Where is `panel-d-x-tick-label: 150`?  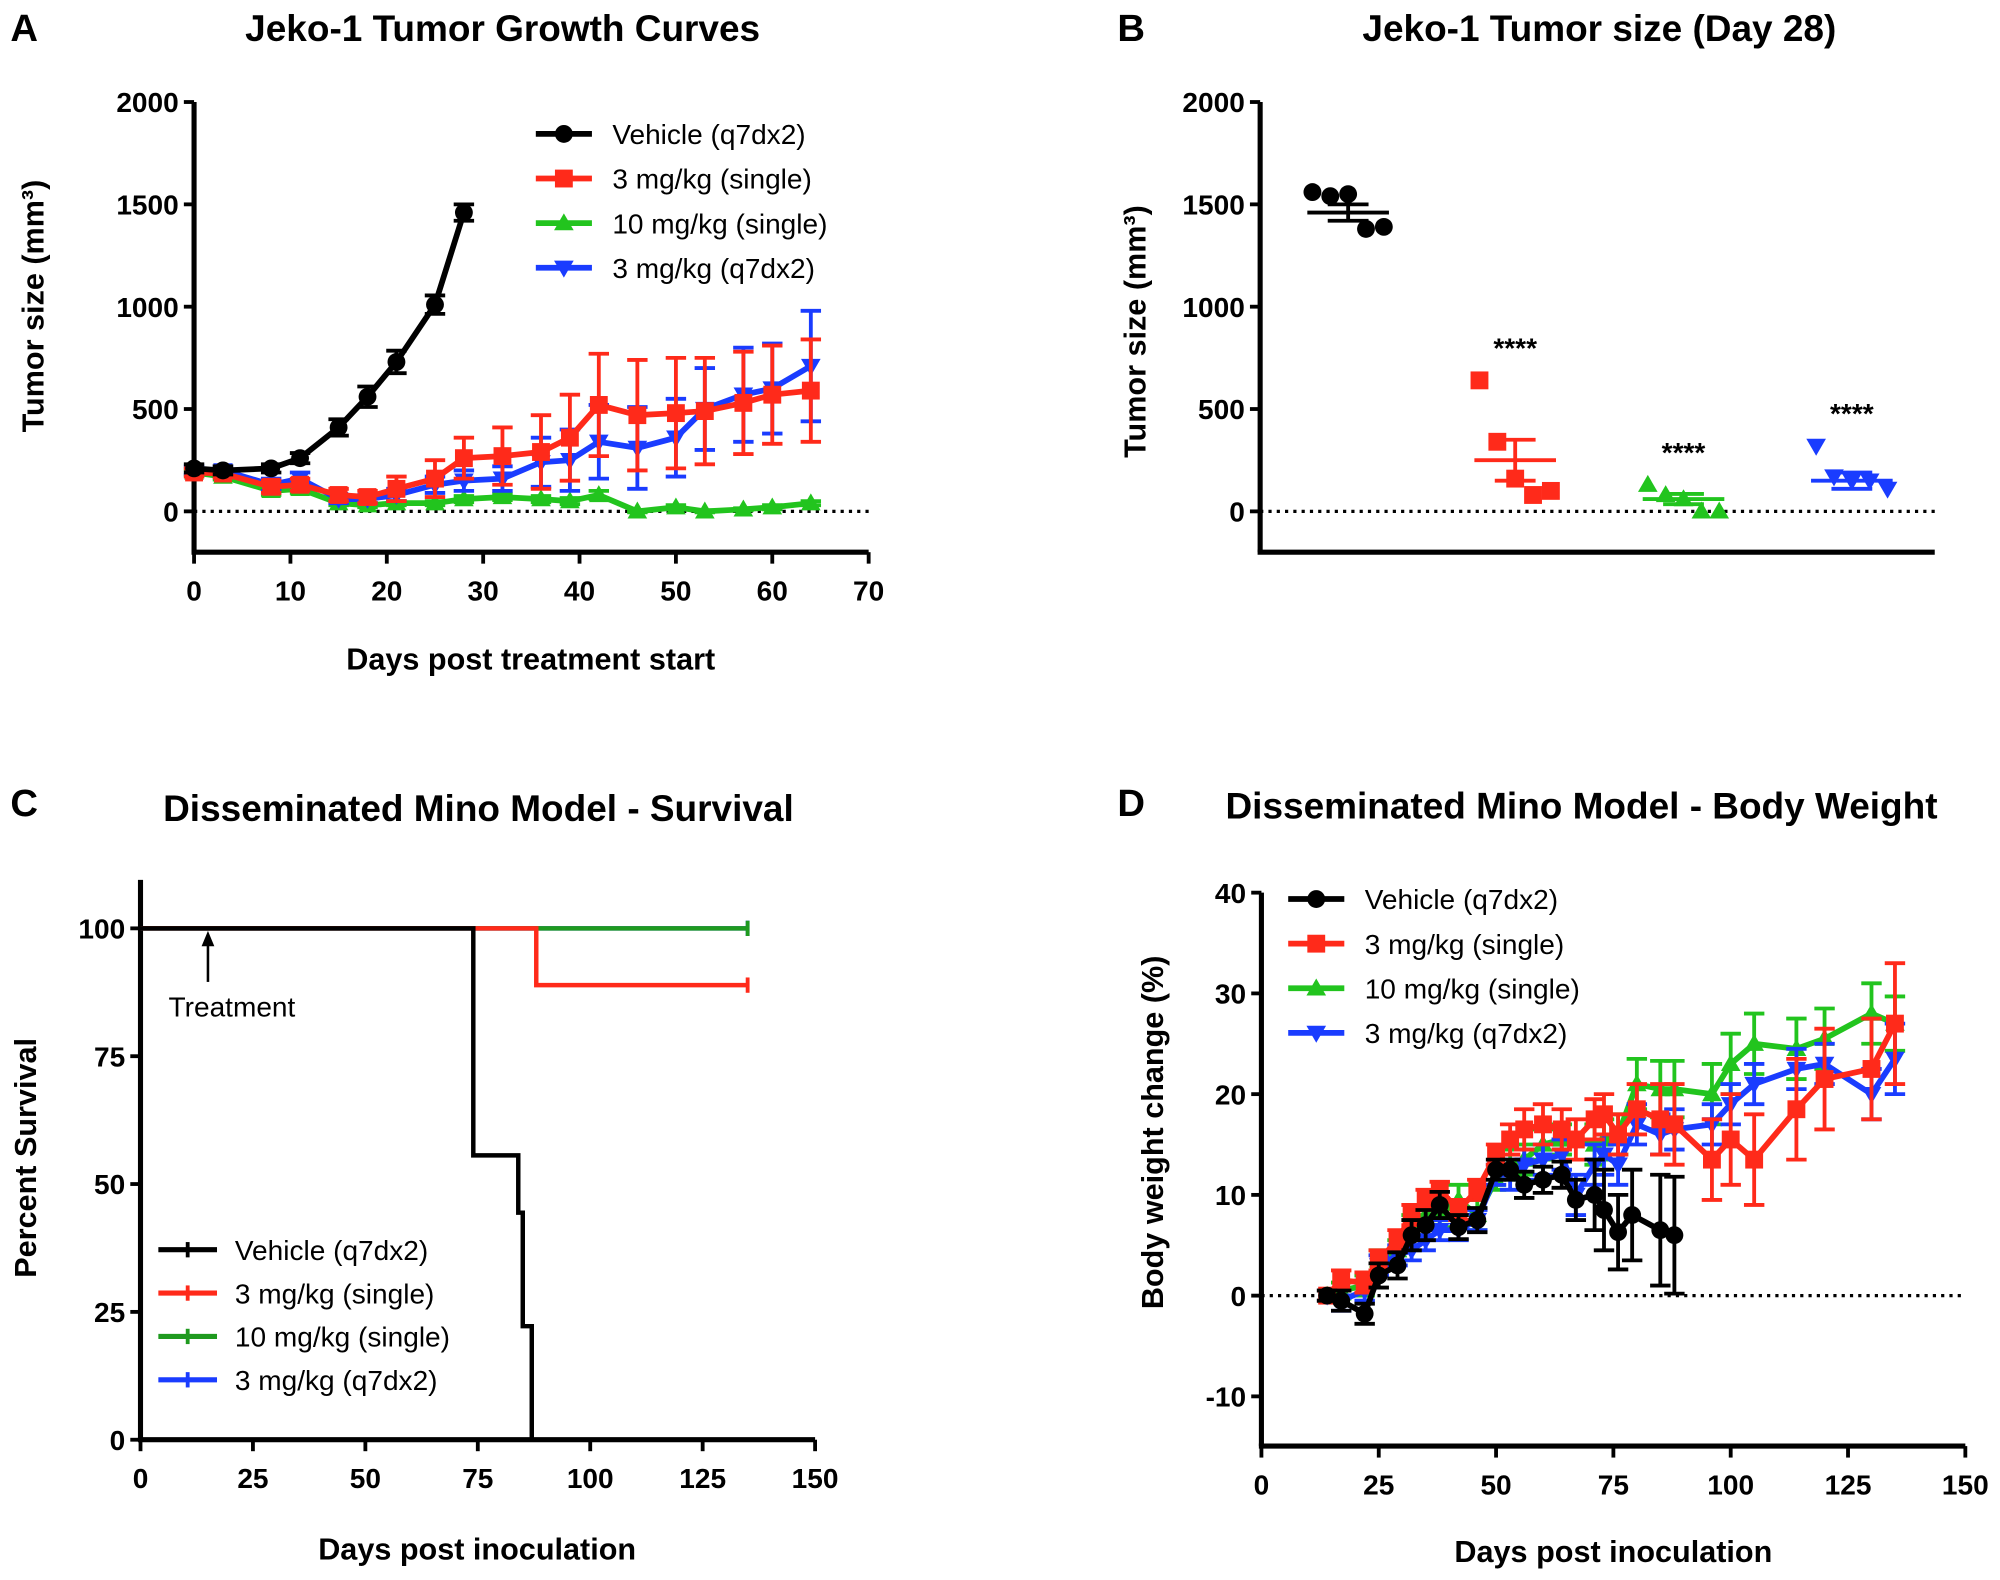
panel-d-x-tick-label: 150 is located at coordinates (1965, 1485).